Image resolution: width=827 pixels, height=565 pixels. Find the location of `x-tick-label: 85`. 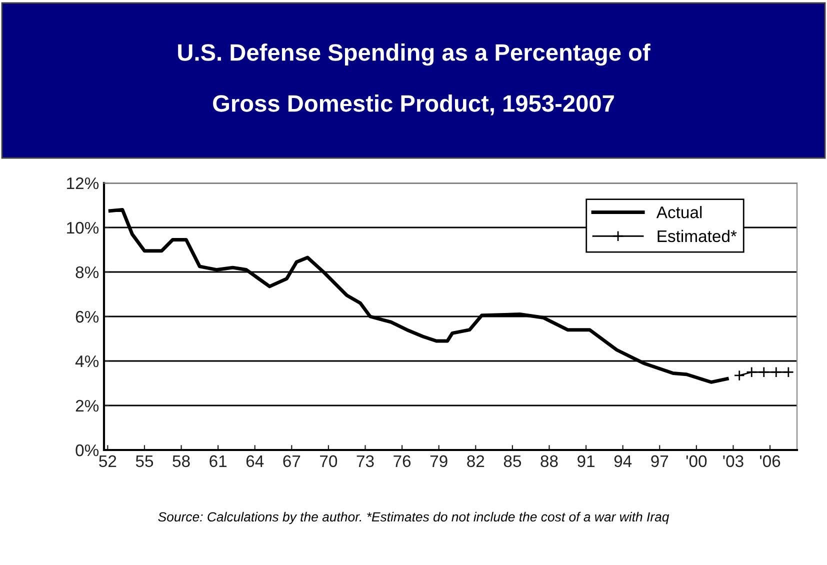

x-tick-label: 85 is located at coordinates (513, 461).